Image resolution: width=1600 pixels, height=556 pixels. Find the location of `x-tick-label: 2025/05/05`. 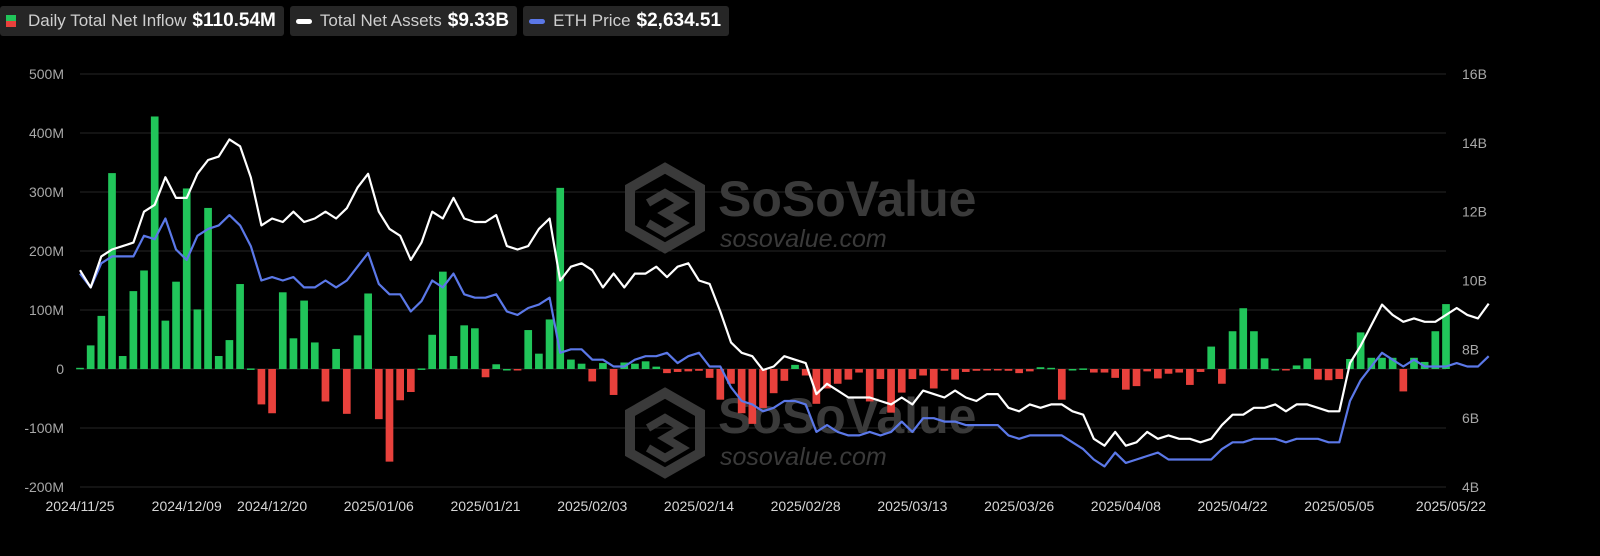

x-tick-label: 2025/05/05 is located at coordinates (1339, 506).